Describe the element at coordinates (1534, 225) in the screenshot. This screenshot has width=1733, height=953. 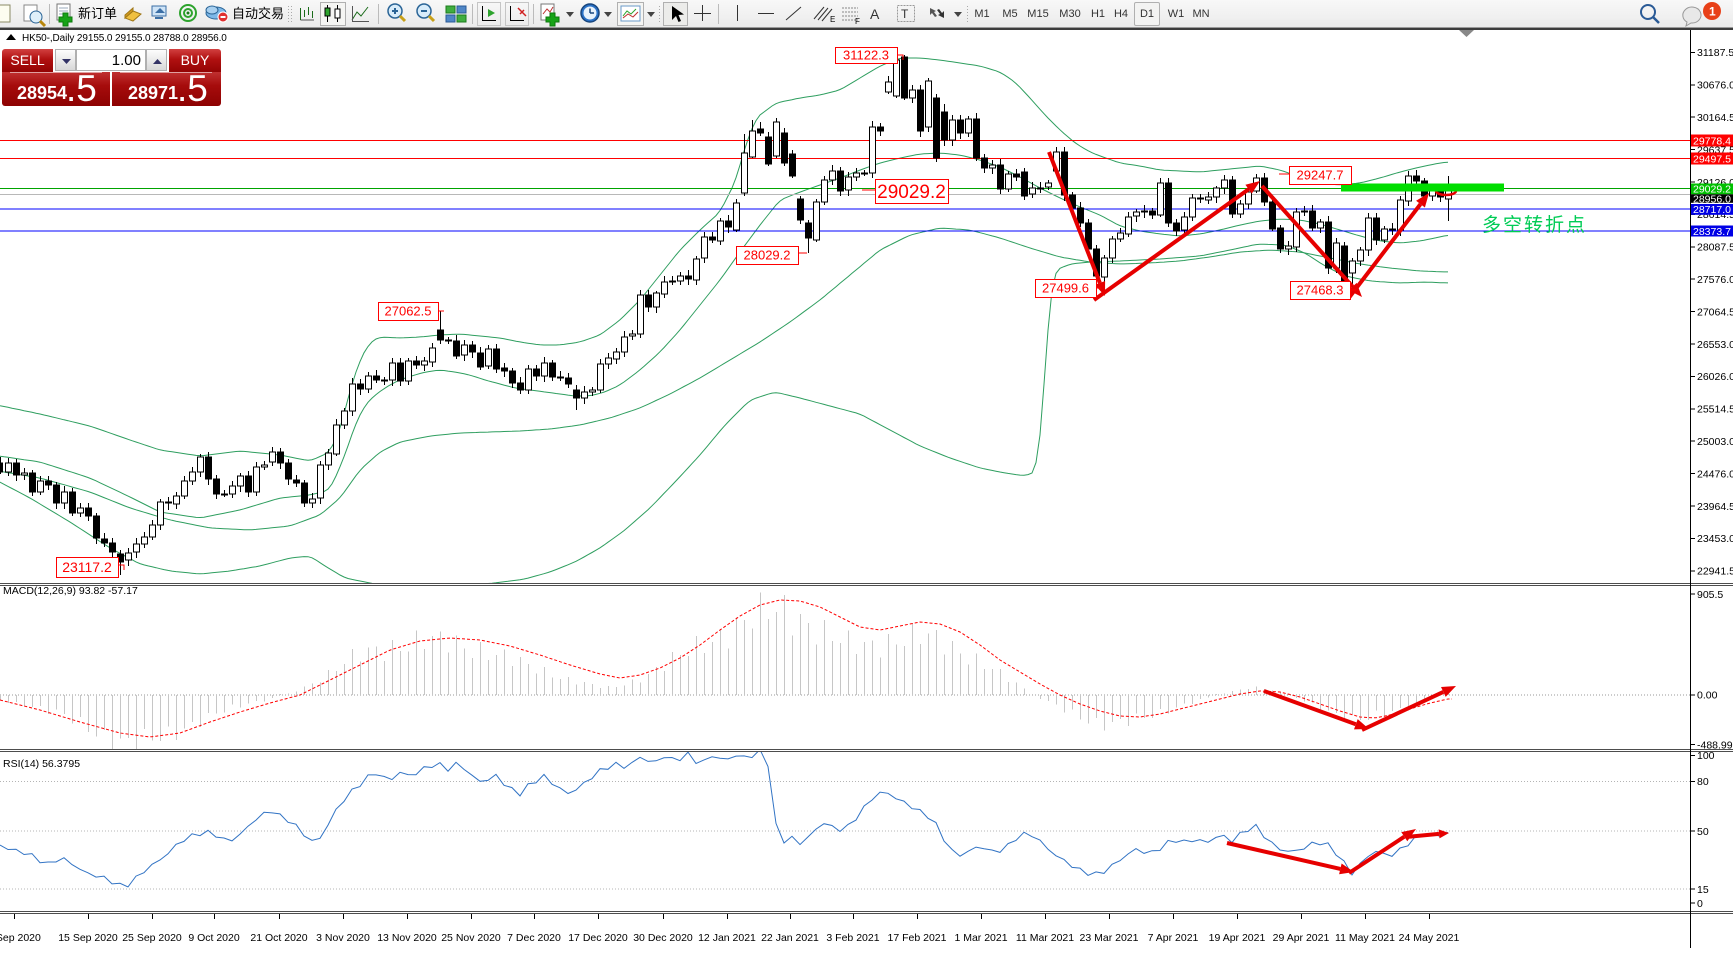
I see `svg-text: 多空转折点` at that location.